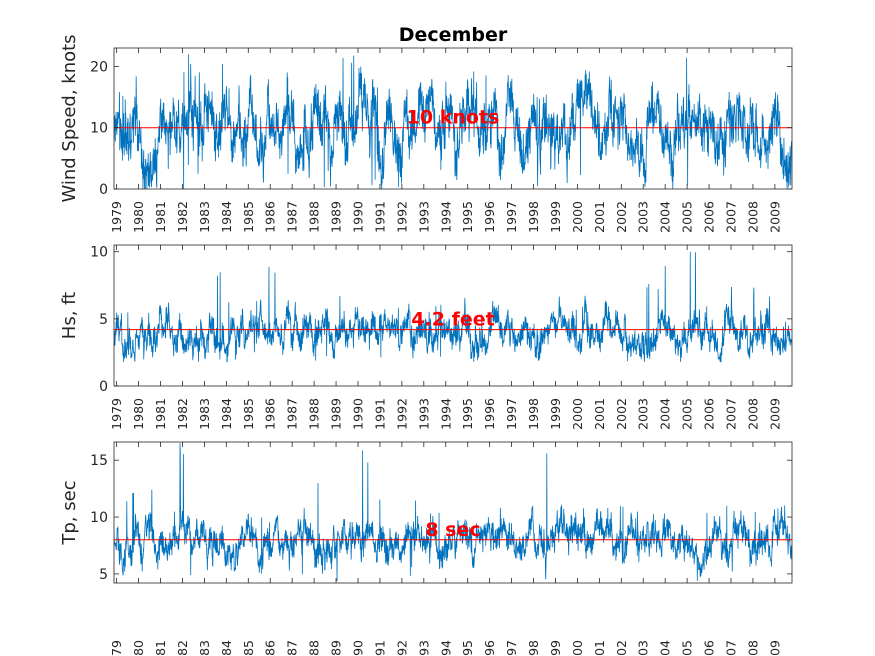  I want to click on xtick-label: 1982, so click(182, 414).